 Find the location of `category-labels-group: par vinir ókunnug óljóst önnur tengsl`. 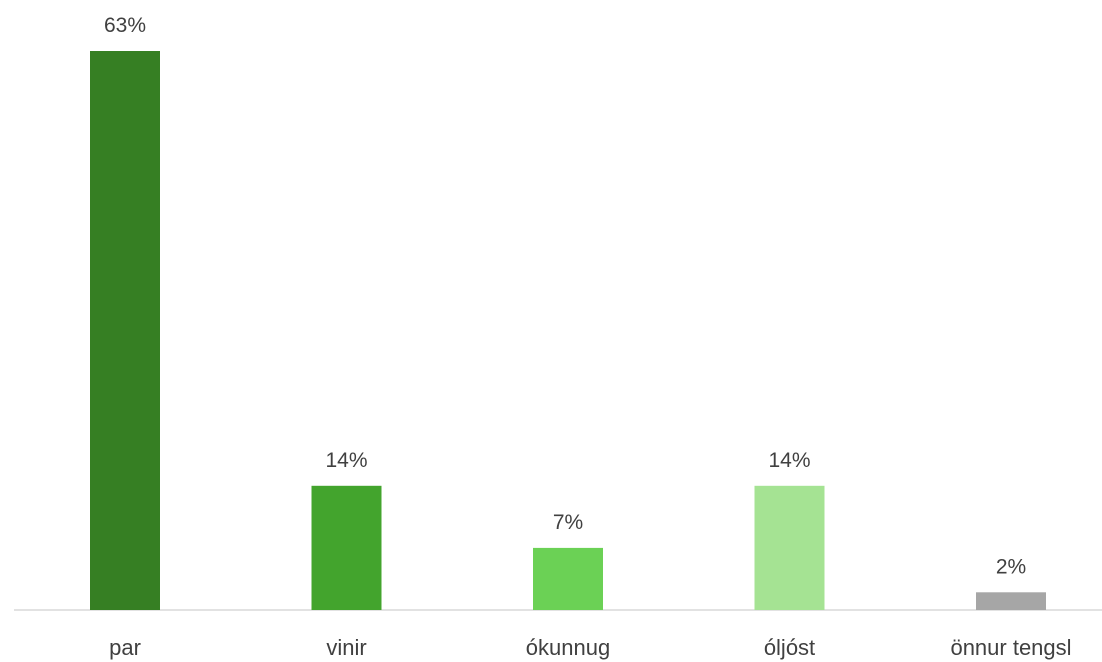

category-labels-group: par vinir ókunnug óljóst önnur tengsl is located at coordinates (590, 647).